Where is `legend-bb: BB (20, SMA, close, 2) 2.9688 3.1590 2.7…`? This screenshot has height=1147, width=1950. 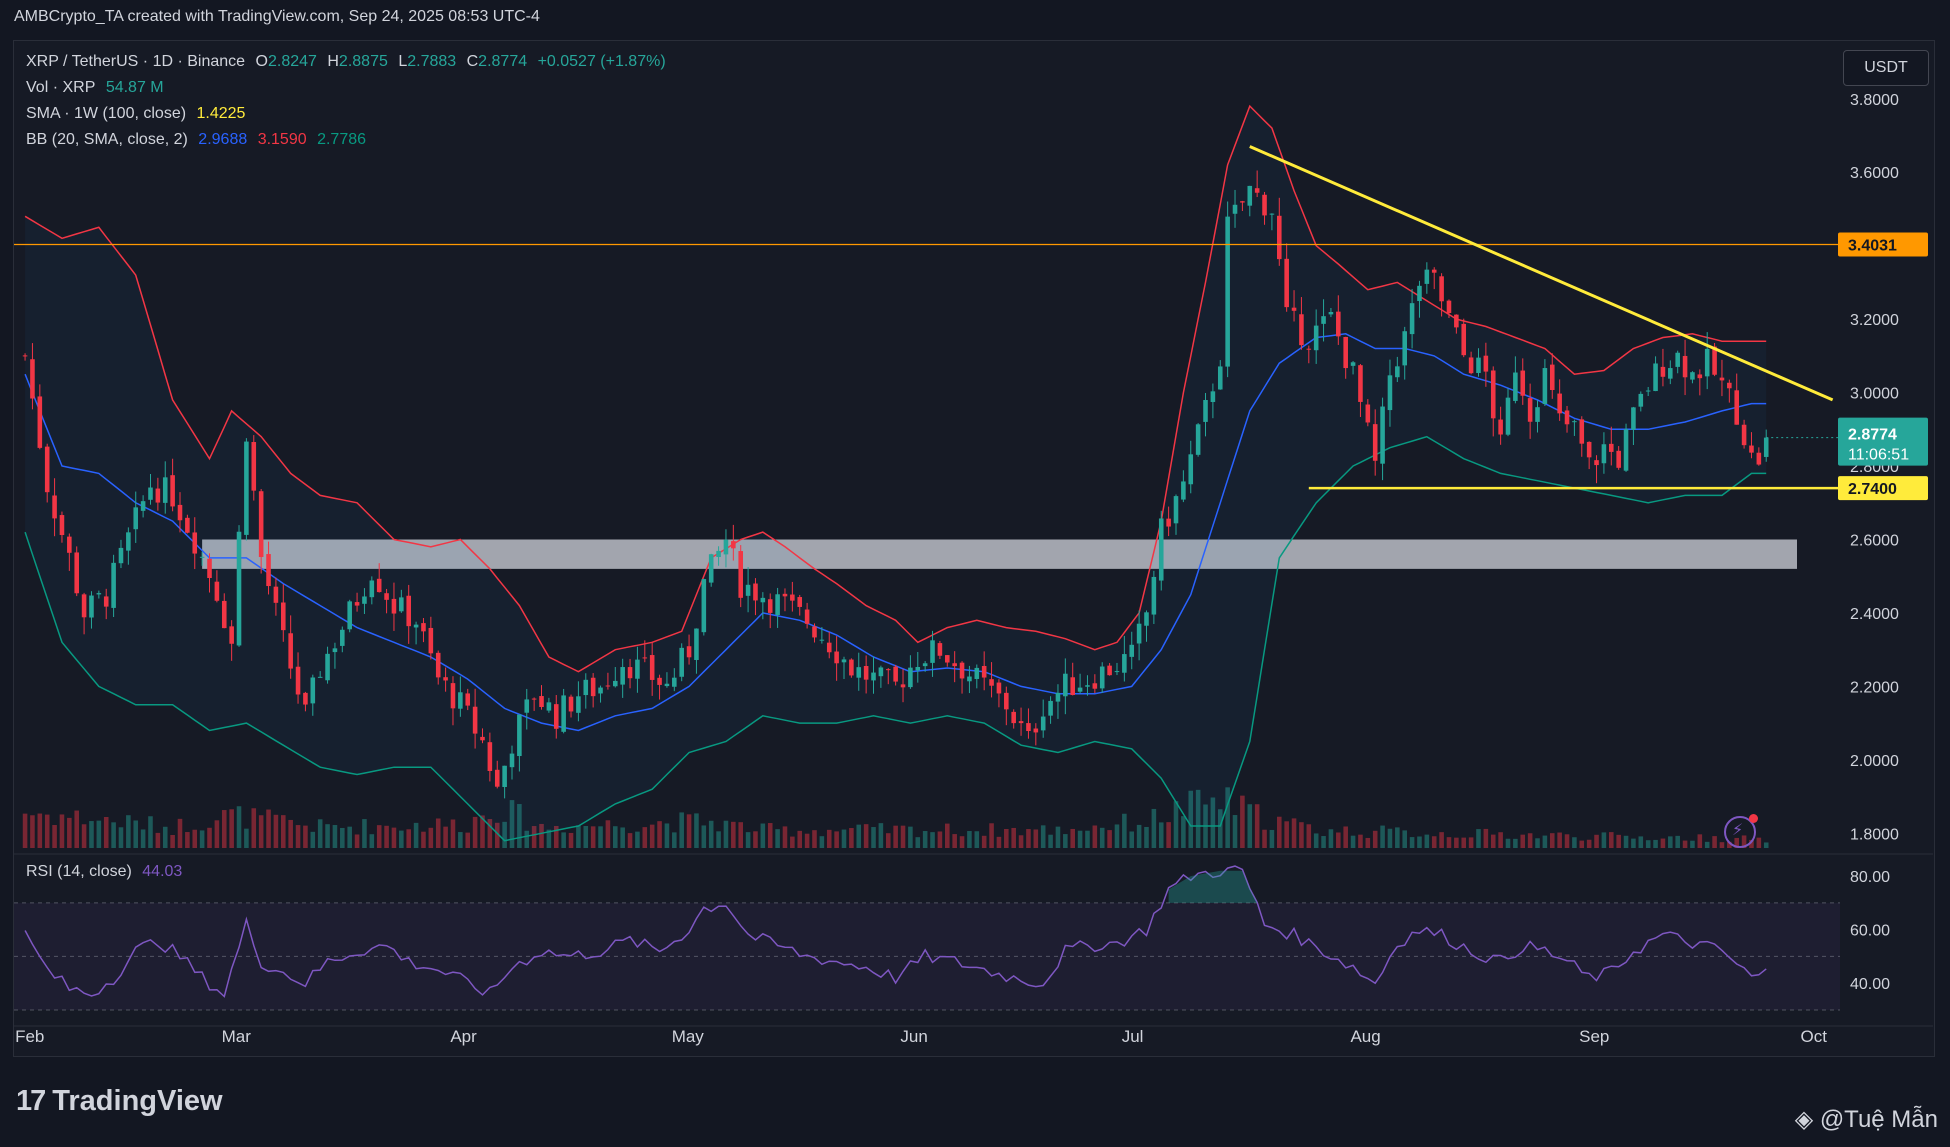
legend-bb: BB (20, SMA, close, 2) 2.9688 3.1590 2.7… is located at coordinates (199, 140).